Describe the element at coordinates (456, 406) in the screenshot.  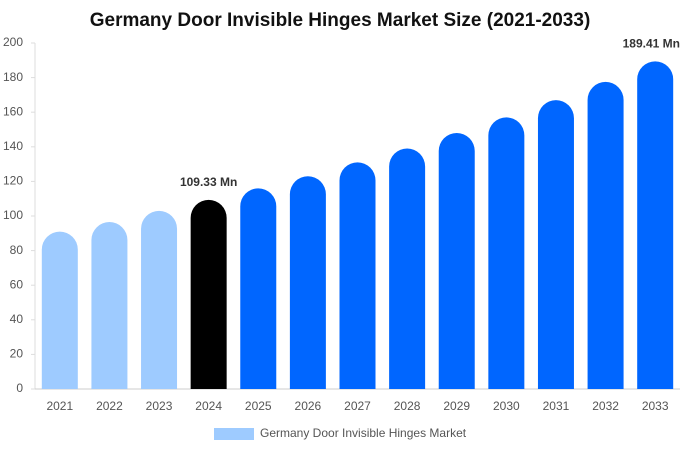
I see `x-tick-label: 2029` at that location.